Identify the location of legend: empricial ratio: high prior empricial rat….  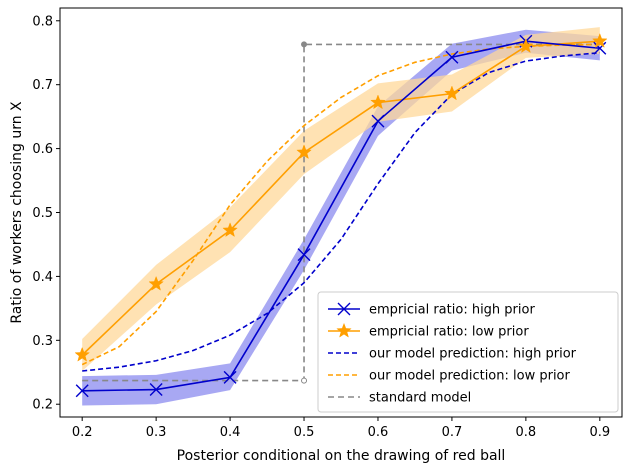
(468, 352).